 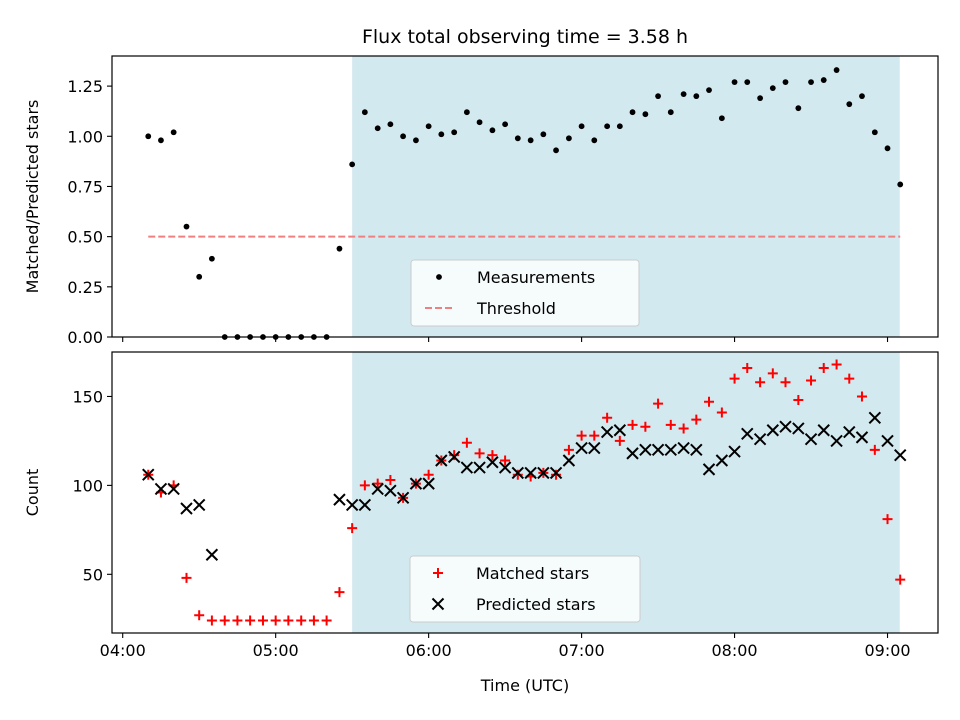 What do you see at coordinates (438, 604) in the screenshot?
I see `legend-swatch-predicted-stars` at bounding box center [438, 604].